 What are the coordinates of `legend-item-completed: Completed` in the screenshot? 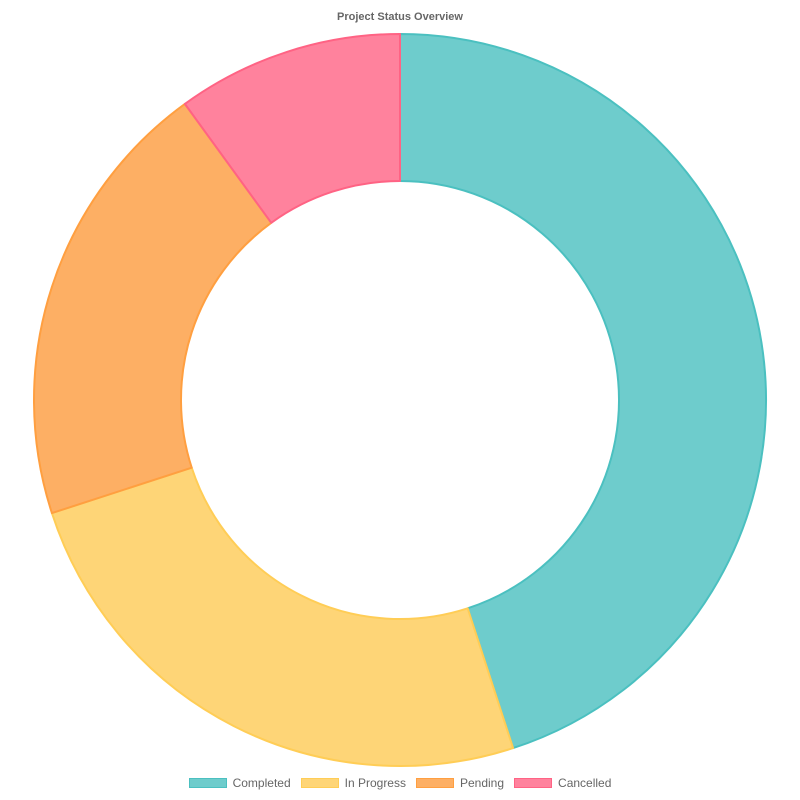 It's located at (239, 783).